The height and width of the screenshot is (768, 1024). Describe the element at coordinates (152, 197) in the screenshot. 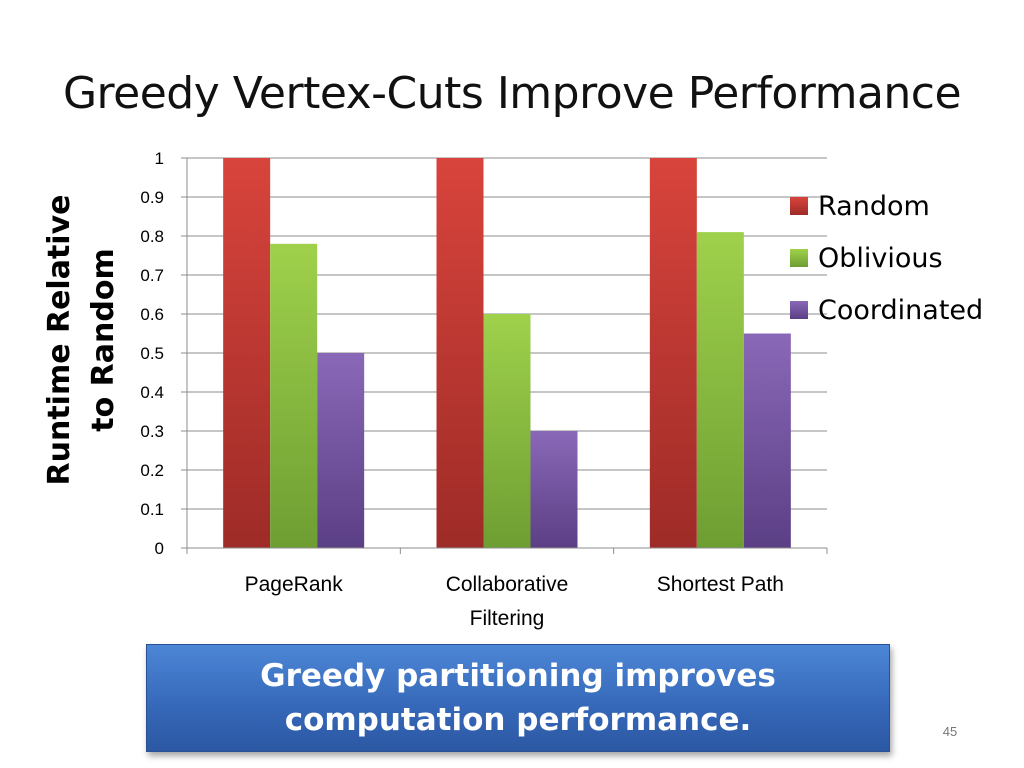

I see `y-tick-label: 0.9` at that location.